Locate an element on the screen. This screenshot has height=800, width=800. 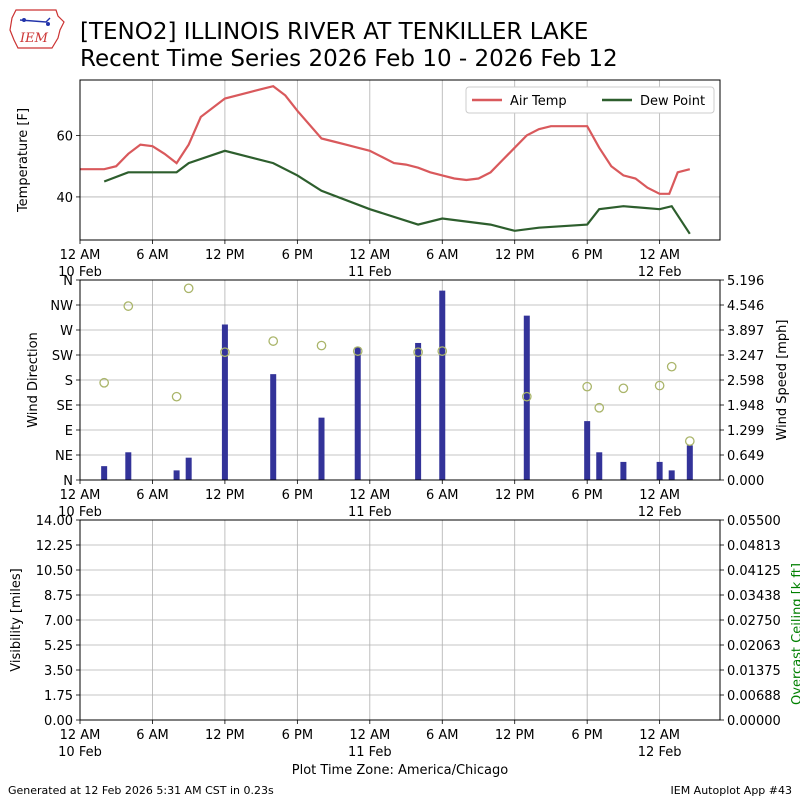
y2-tick-label: 0.04125 is located at coordinates (754, 571).